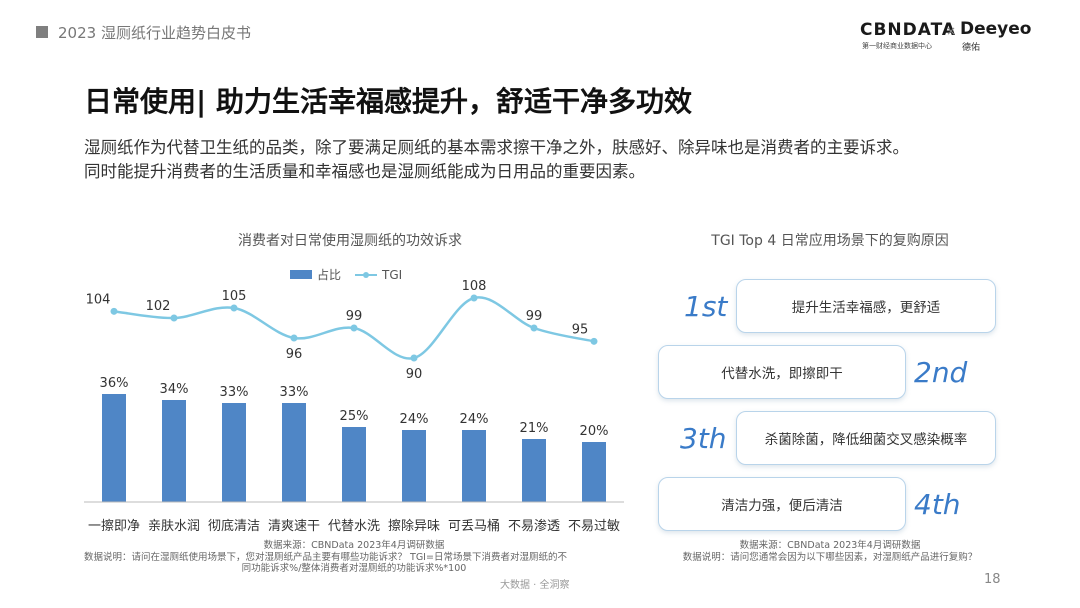 The width and height of the screenshot is (1080, 608). What do you see at coordinates (354, 316) in the screenshot?
I see `tgi-value-label-5: 99` at bounding box center [354, 316].